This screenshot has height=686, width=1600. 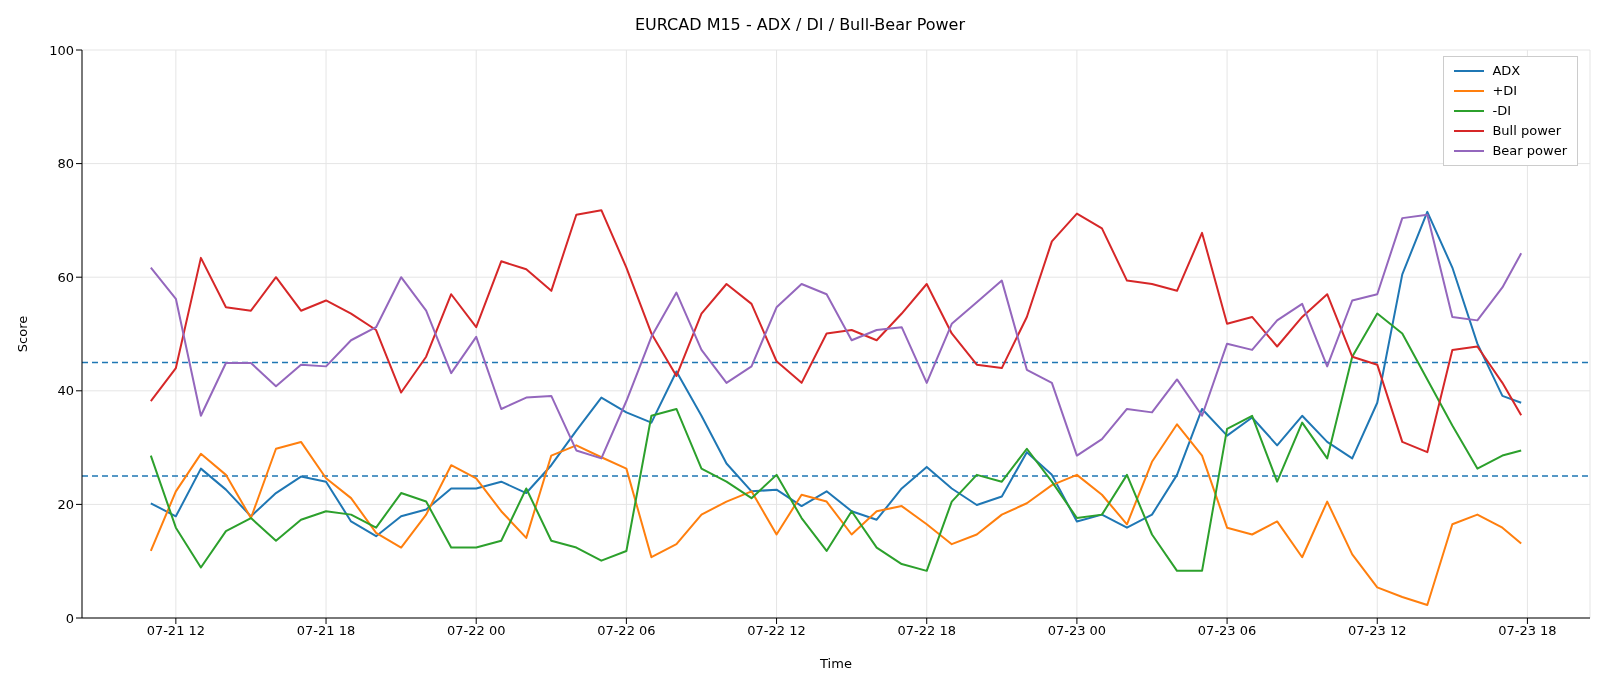 What do you see at coordinates (835, 663) in the screenshot?
I see `x-axis-title: Time` at bounding box center [835, 663].